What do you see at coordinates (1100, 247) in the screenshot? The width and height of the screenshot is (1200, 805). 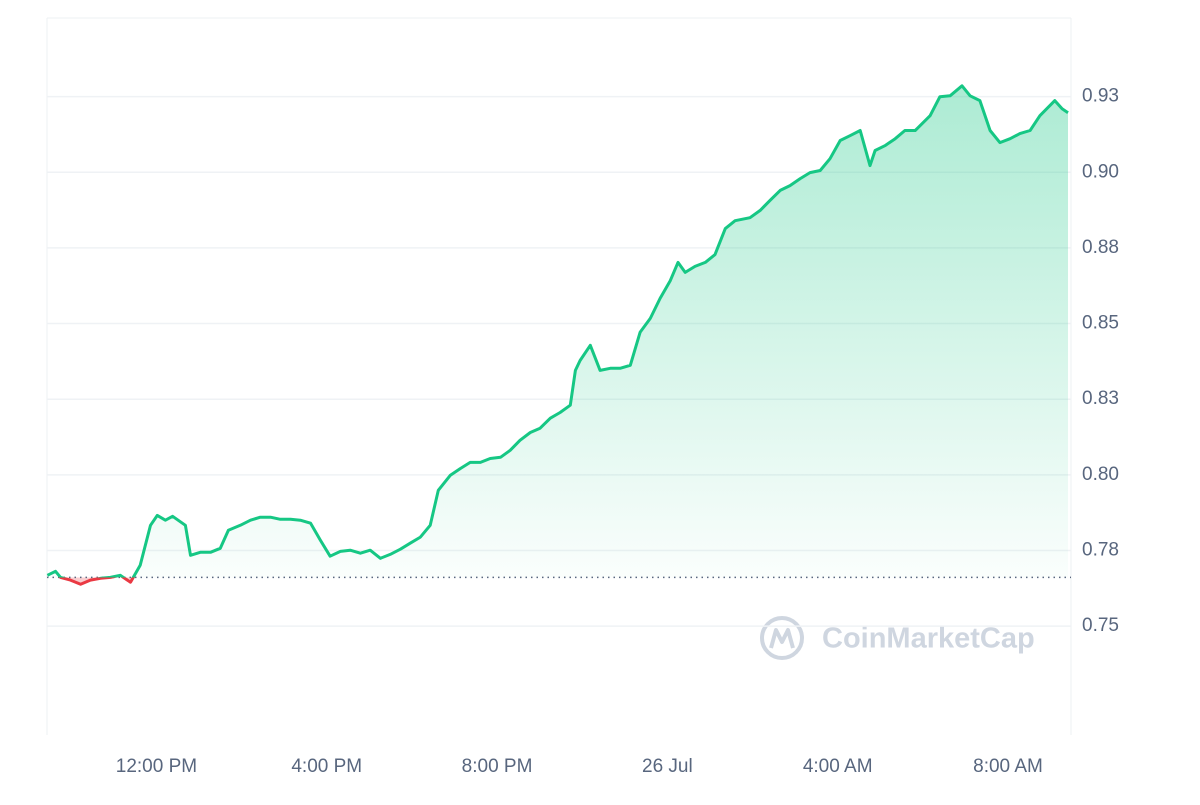 I see `y-tick-label: 0.88` at bounding box center [1100, 247].